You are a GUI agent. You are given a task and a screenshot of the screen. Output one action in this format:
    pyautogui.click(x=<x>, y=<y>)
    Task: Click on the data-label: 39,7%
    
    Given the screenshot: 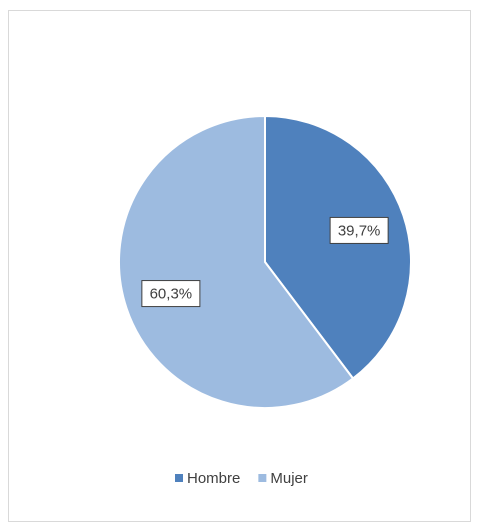 What is the action you would take?
    pyautogui.click(x=359, y=230)
    